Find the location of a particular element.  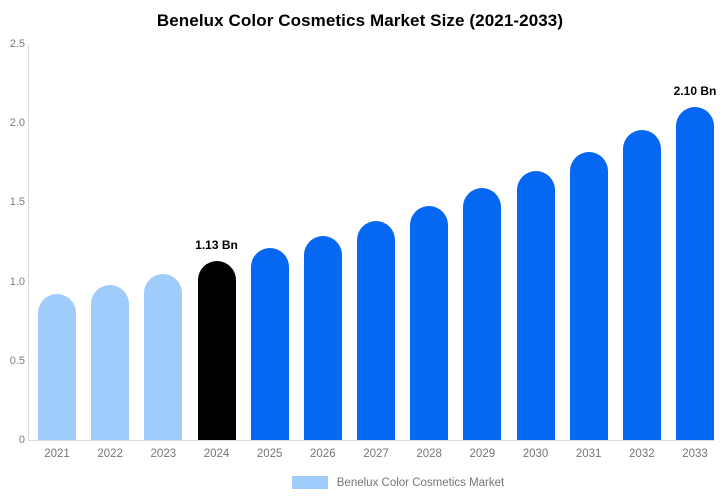

x-tick-label-2031: 2031 is located at coordinates (588, 454).